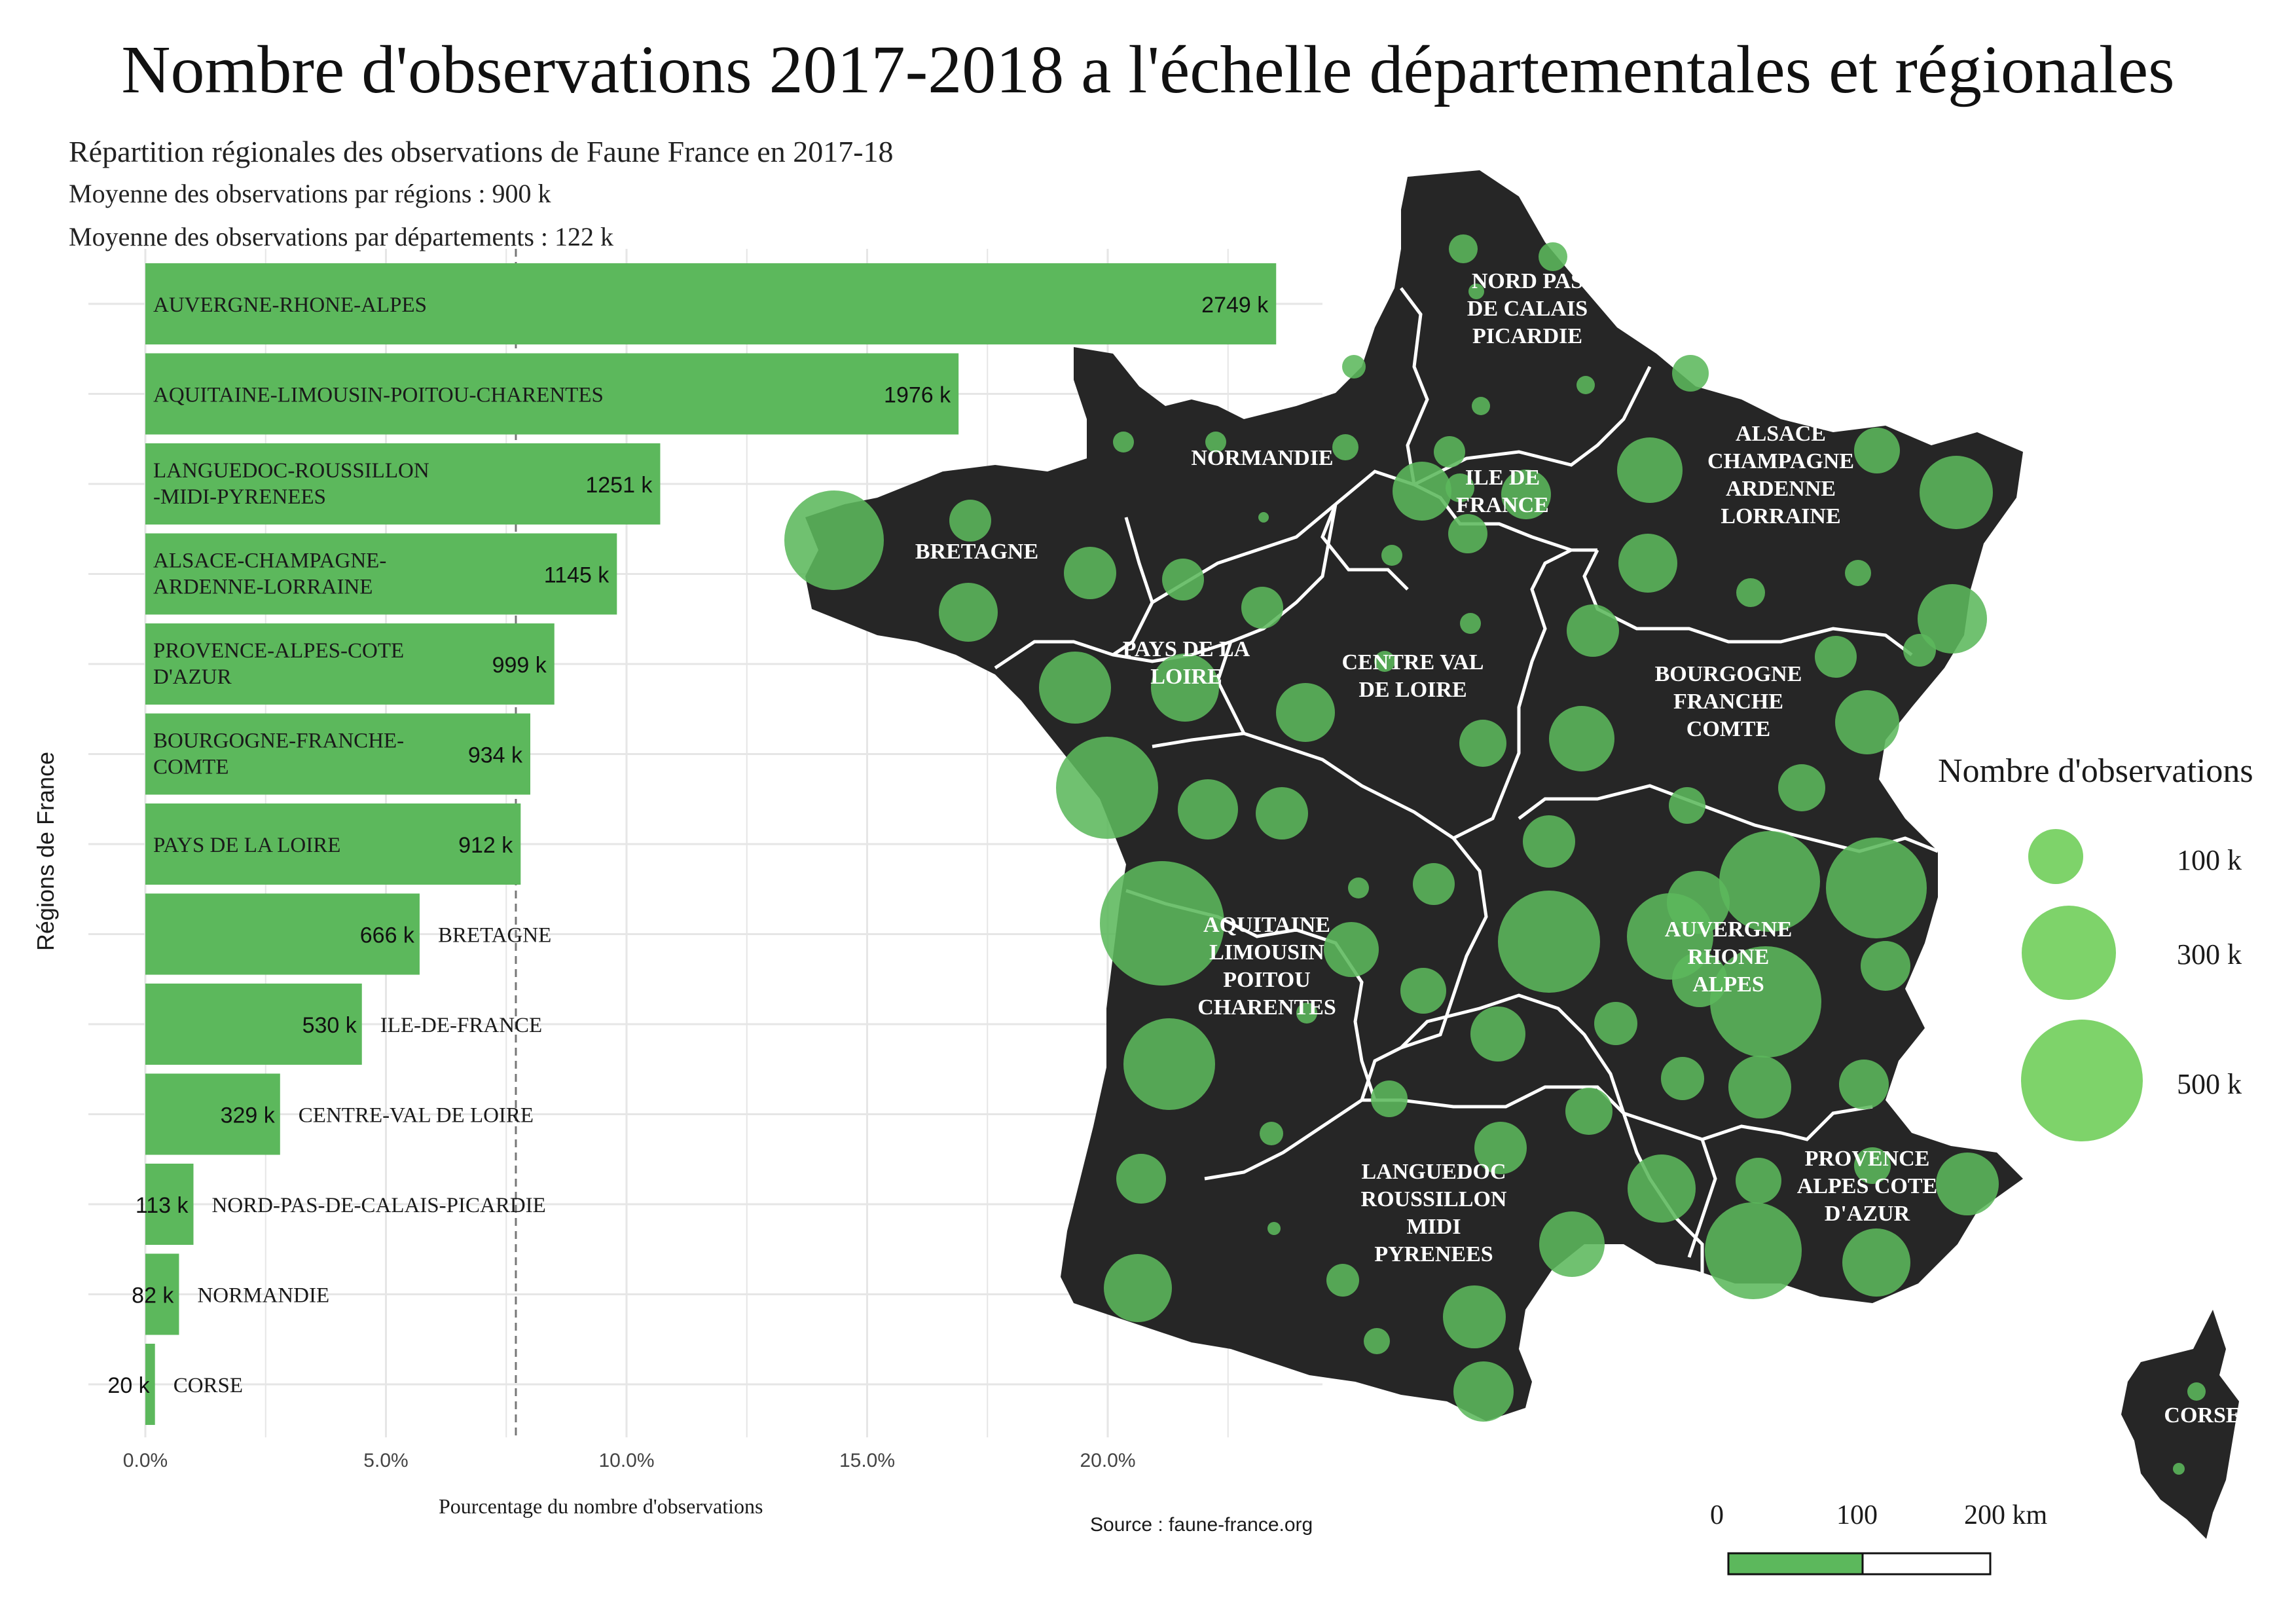 The width and height of the screenshot is (2296, 1624). What do you see at coordinates (208, 1385) in the screenshot?
I see `bar-category-label: CORSE` at bounding box center [208, 1385].